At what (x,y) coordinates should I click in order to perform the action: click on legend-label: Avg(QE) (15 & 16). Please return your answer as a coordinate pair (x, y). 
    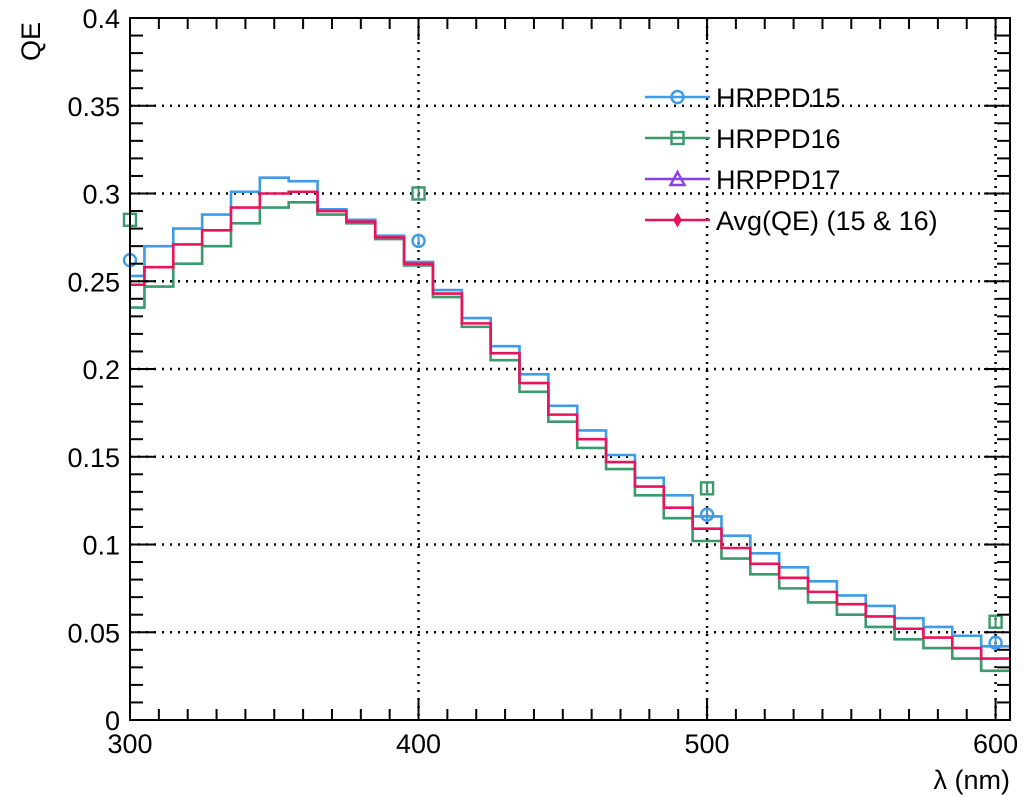
    Looking at the image, I should click on (827, 221).